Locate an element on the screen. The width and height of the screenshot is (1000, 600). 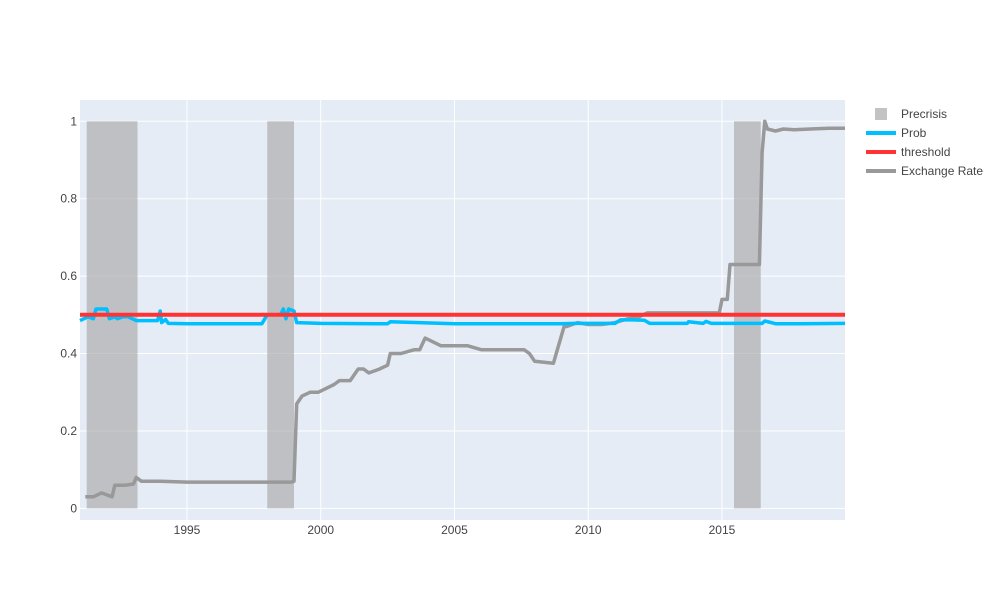
legend-item-threshold: threshold is located at coordinates (908, 152).